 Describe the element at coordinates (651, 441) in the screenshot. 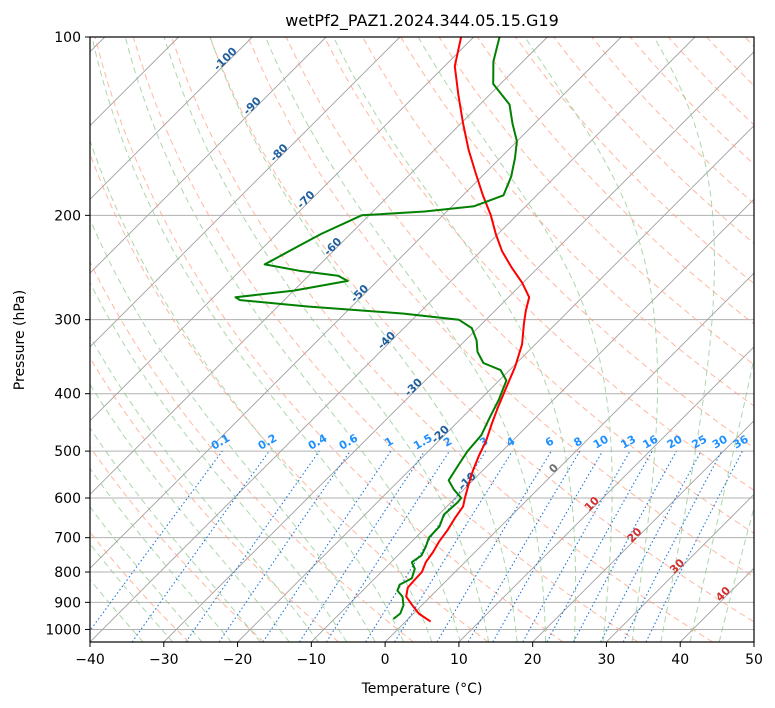

I see `mixing-ratio-label: 16` at that location.